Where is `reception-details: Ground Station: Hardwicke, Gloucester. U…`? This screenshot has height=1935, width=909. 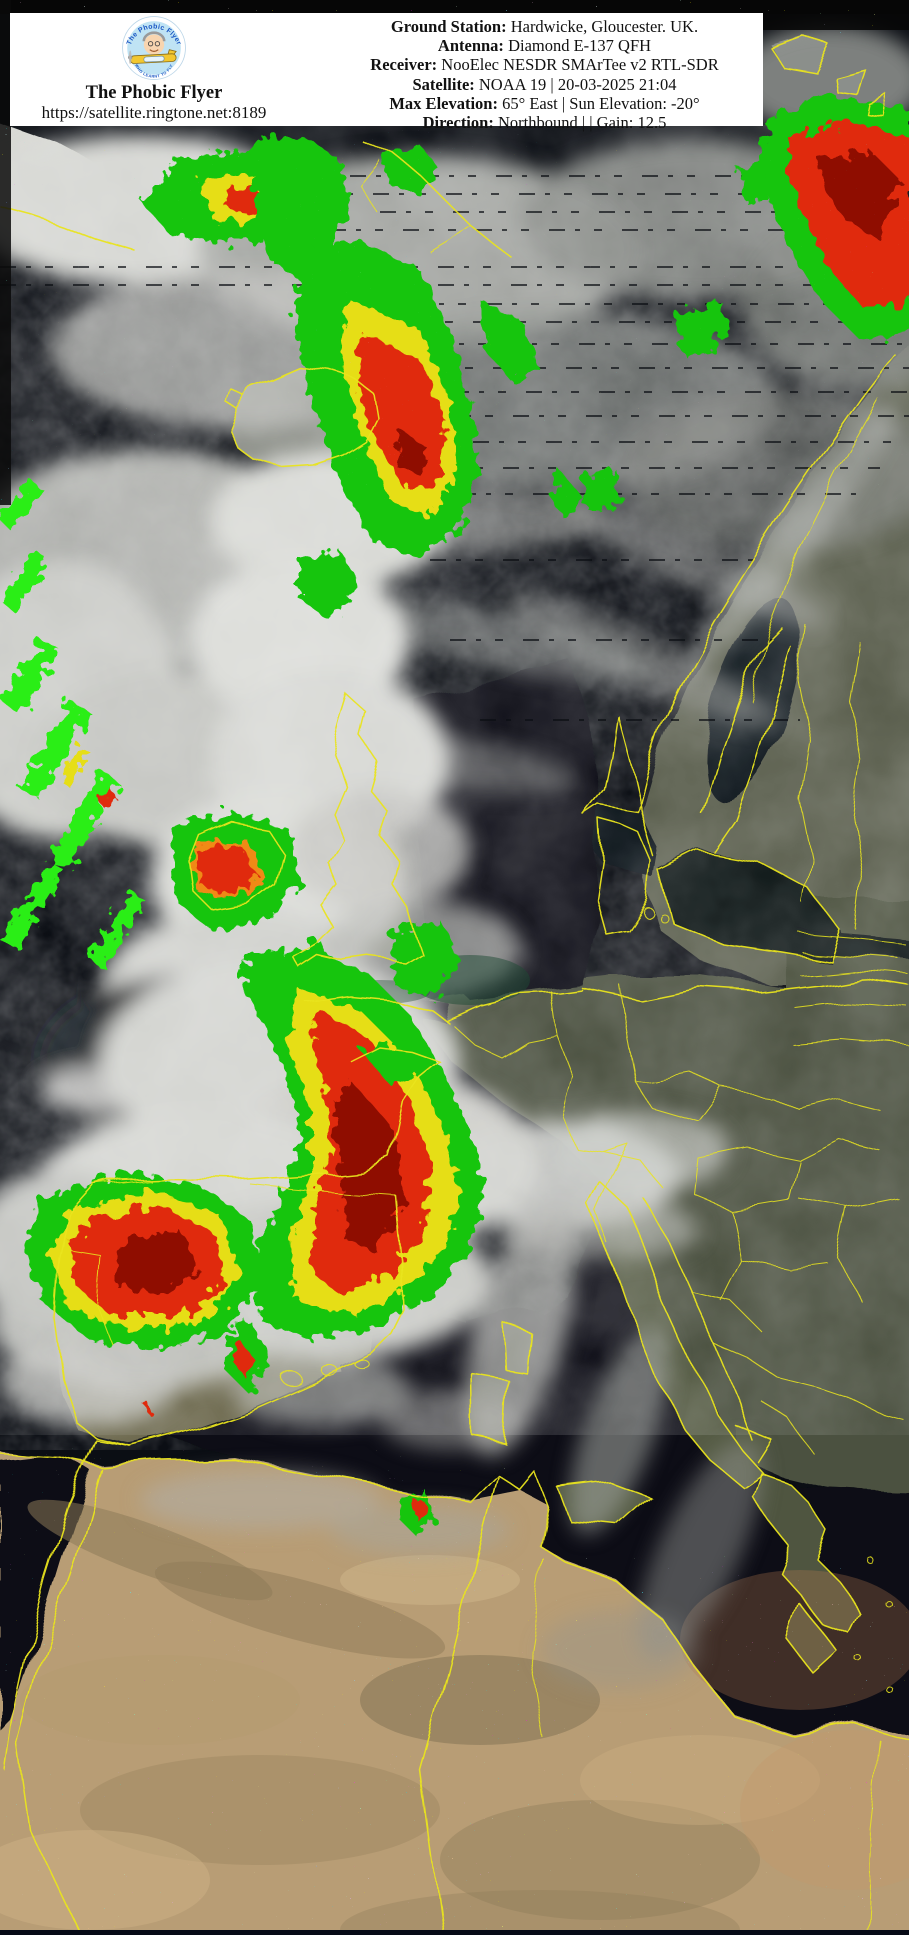
reception-details: Ground Station: Hardwicke, Gloucester. U… is located at coordinates (530, 72).